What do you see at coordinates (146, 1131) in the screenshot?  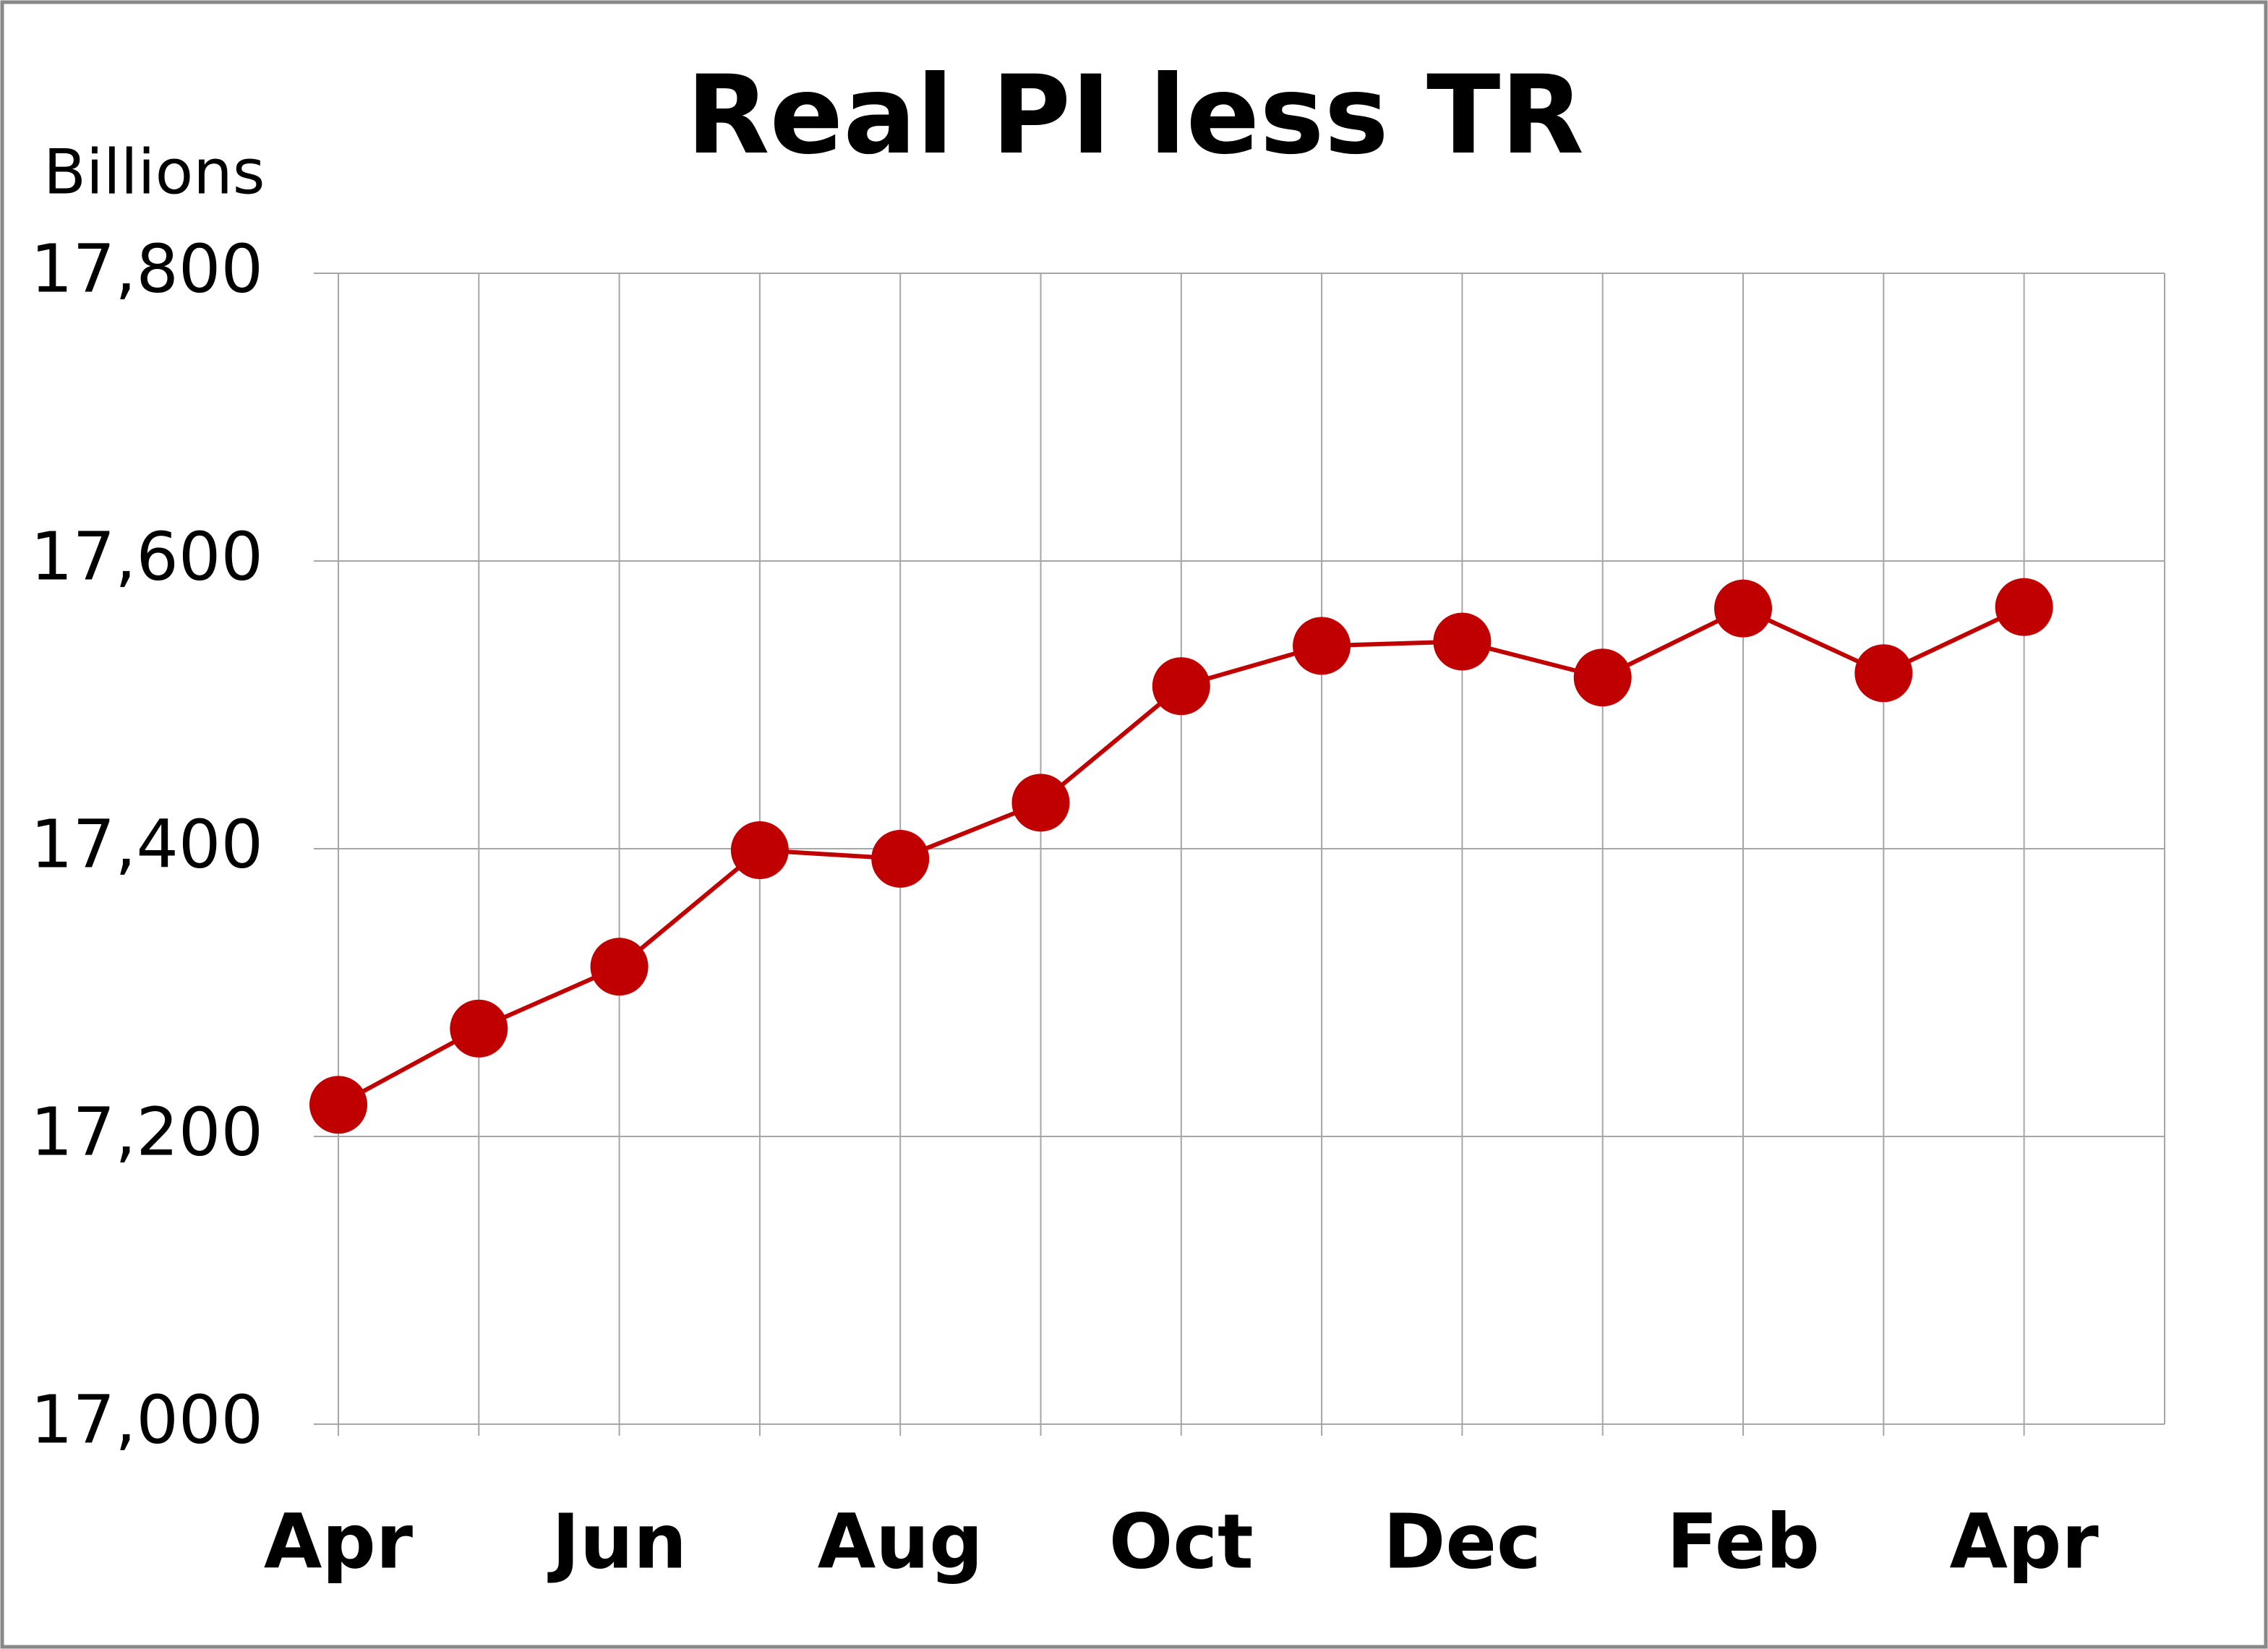 I see `y-tick-label: 17,200` at bounding box center [146, 1131].